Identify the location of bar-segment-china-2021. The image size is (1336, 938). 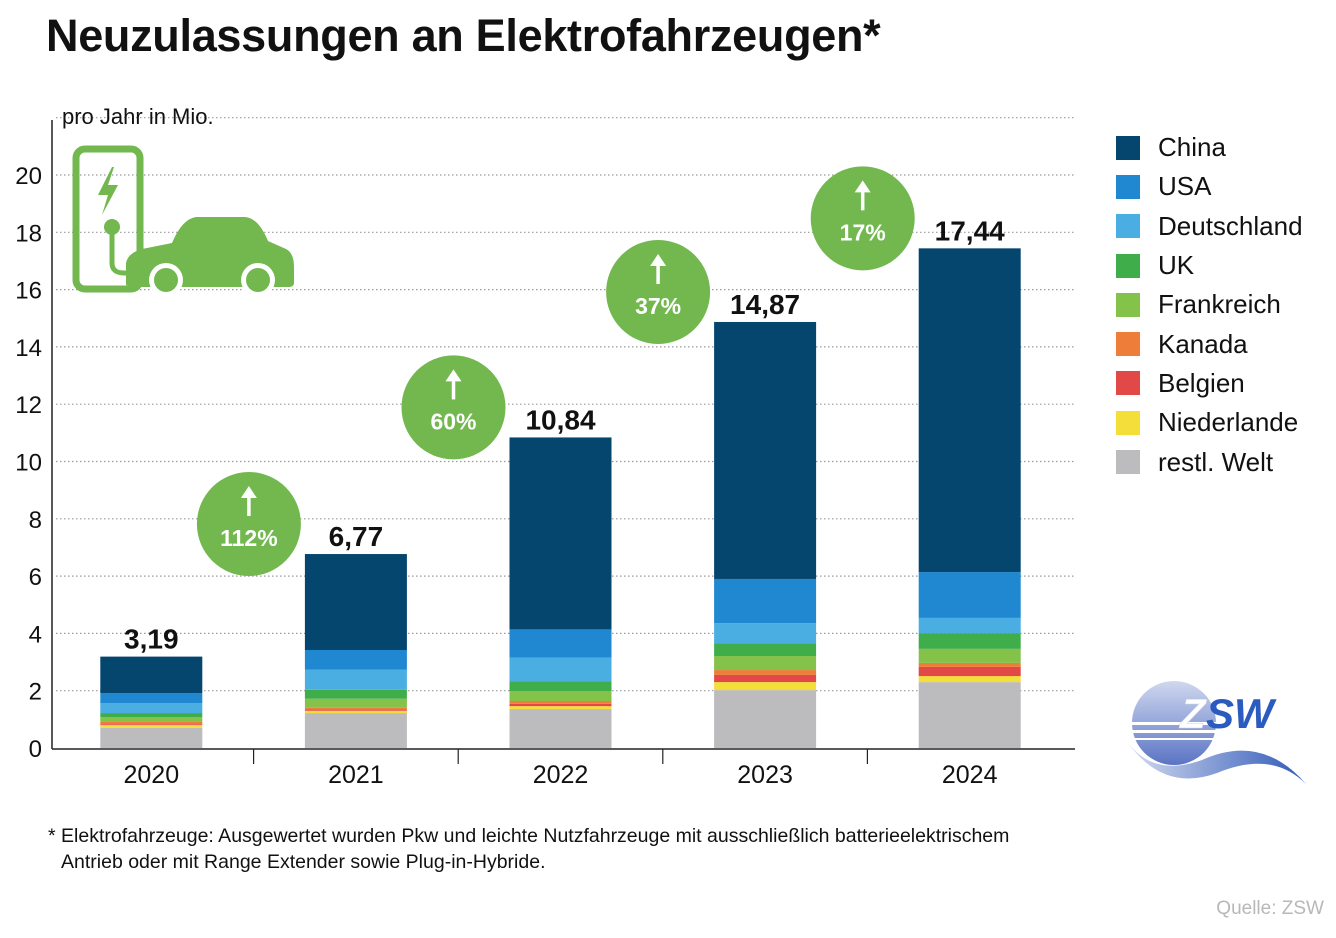
(355, 602).